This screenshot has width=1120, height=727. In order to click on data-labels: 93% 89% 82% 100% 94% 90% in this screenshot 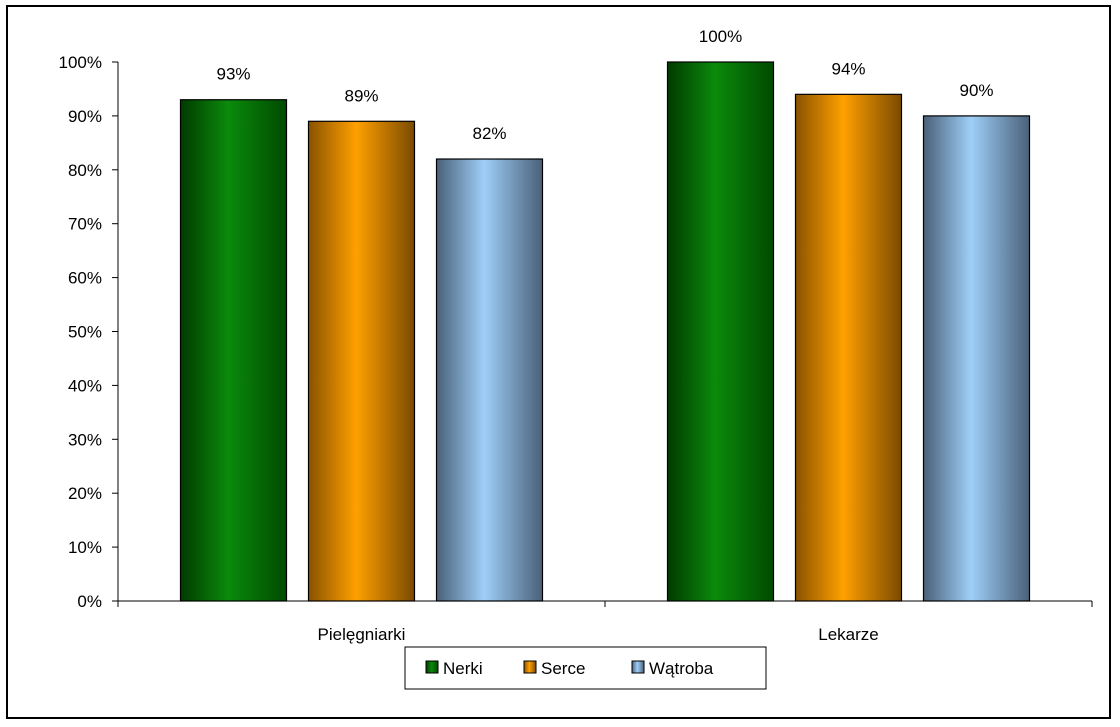, I will do `click(604, 85)`.